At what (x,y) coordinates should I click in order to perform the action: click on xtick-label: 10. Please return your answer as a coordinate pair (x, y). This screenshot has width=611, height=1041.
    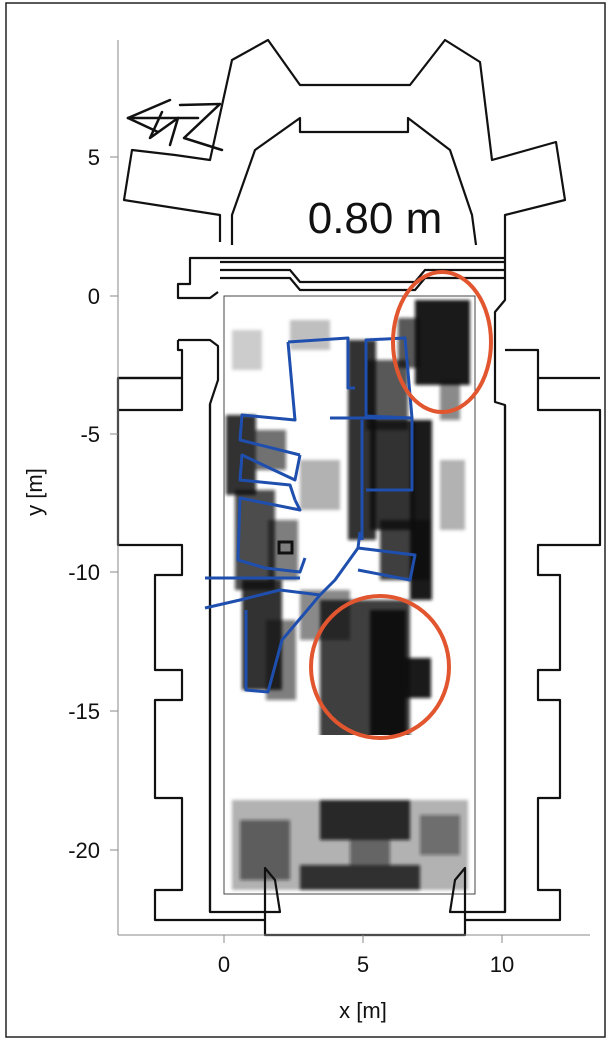
    Looking at the image, I should click on (502, 964).